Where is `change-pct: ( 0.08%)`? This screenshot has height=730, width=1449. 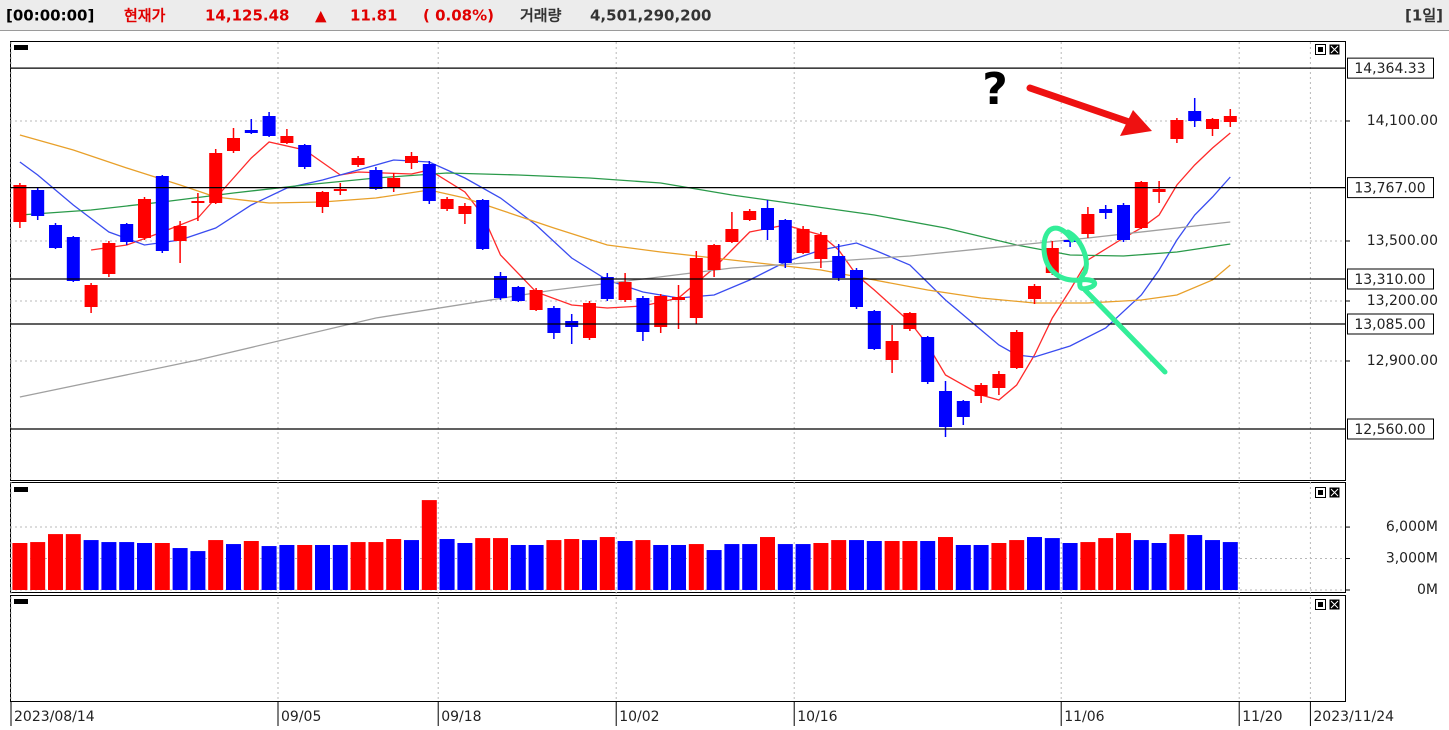 change-pct: ( 0.08%) is located at coordinates (458, 16).